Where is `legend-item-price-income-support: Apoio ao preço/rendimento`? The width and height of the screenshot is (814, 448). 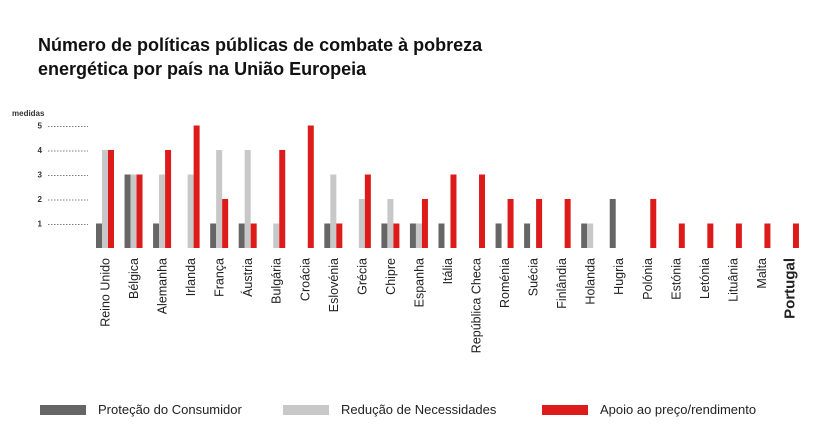 legend-item-price-income-support: Apoio ao preço/rendimento is located at coordinates (649, 409).